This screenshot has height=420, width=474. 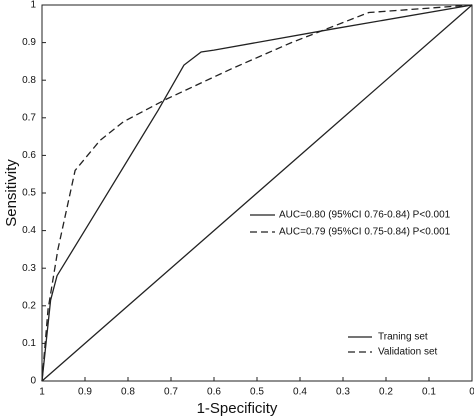 What do you see at coordinates (11, 193) in the screenshot?
I see `y-axis-label: Sensitivity` at bounding box center [11, 193].